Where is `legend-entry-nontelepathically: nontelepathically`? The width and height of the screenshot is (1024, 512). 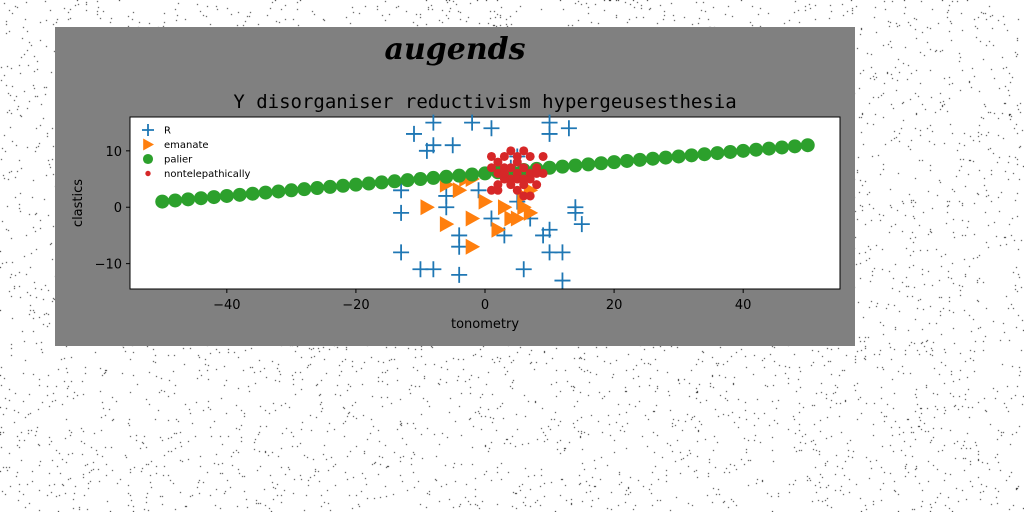
legend-entry-nontelepathically: nontelepathically is located at coordinates (197, 174).